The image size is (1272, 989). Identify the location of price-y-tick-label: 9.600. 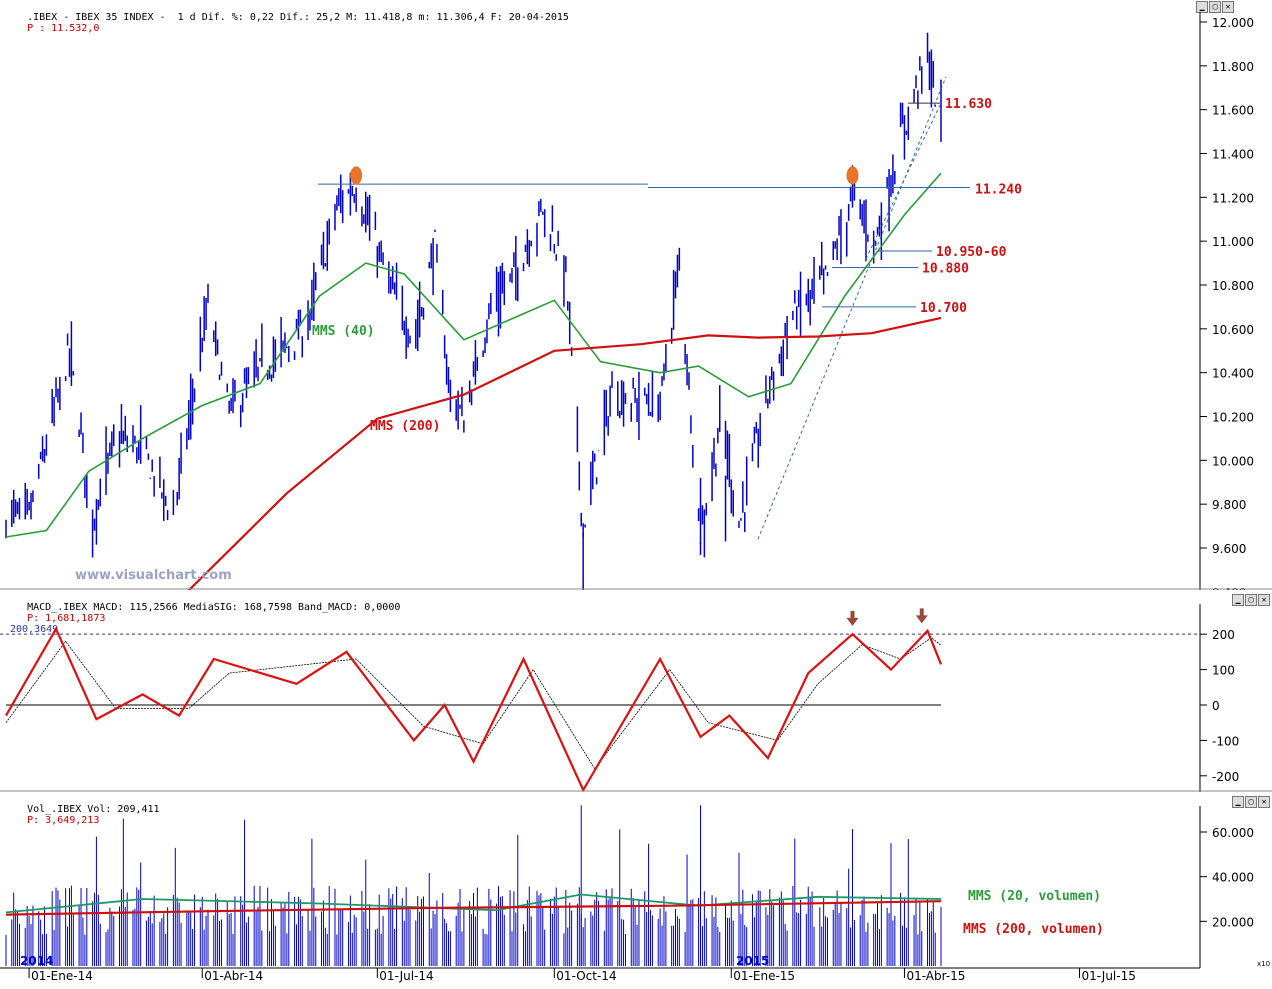
(1229, 549).